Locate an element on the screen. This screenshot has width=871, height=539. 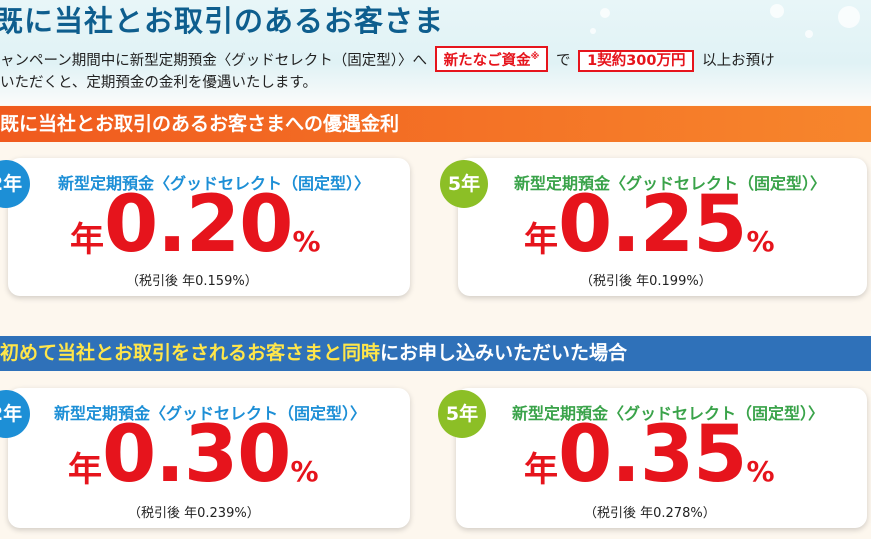
intro-text-b: で is located at coordinates (563, 60).